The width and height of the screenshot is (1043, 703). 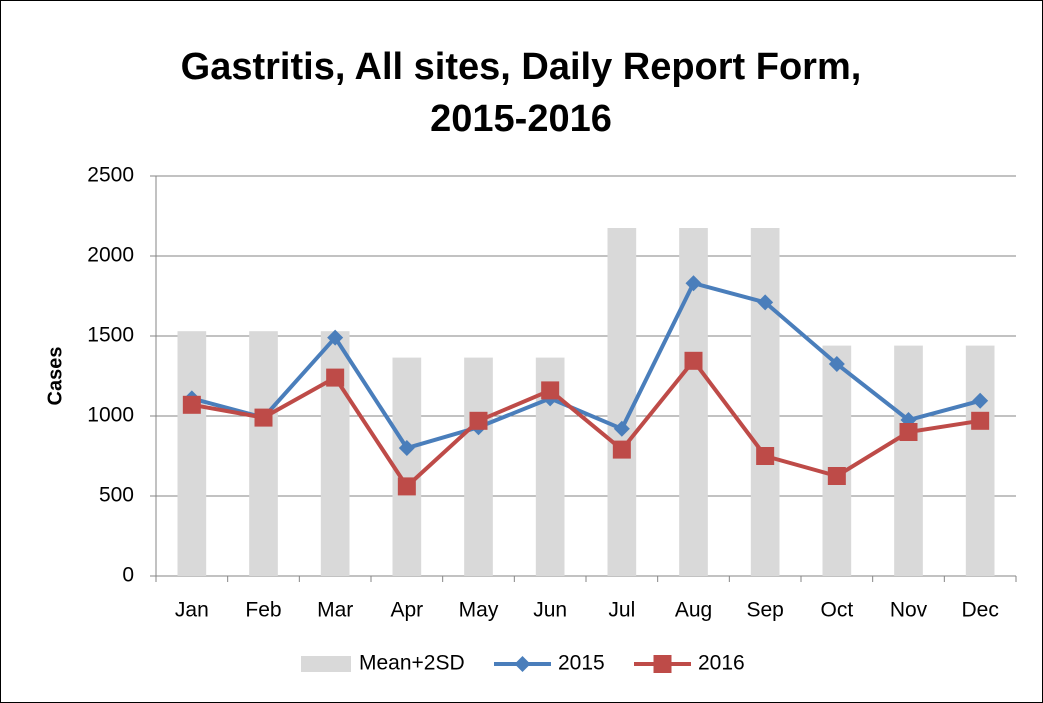 I want to click on x-tick-label: Mar, so click(x=335, y=610).